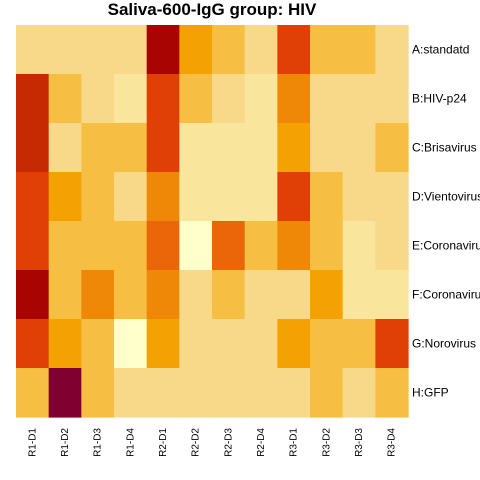 The width and height of the screenshot is (480, 480). What do you see at coordinates (359, 344) in the screenshot?
I see `heatmap-cell-G-R3-D3` at bounding box center [359, 344].